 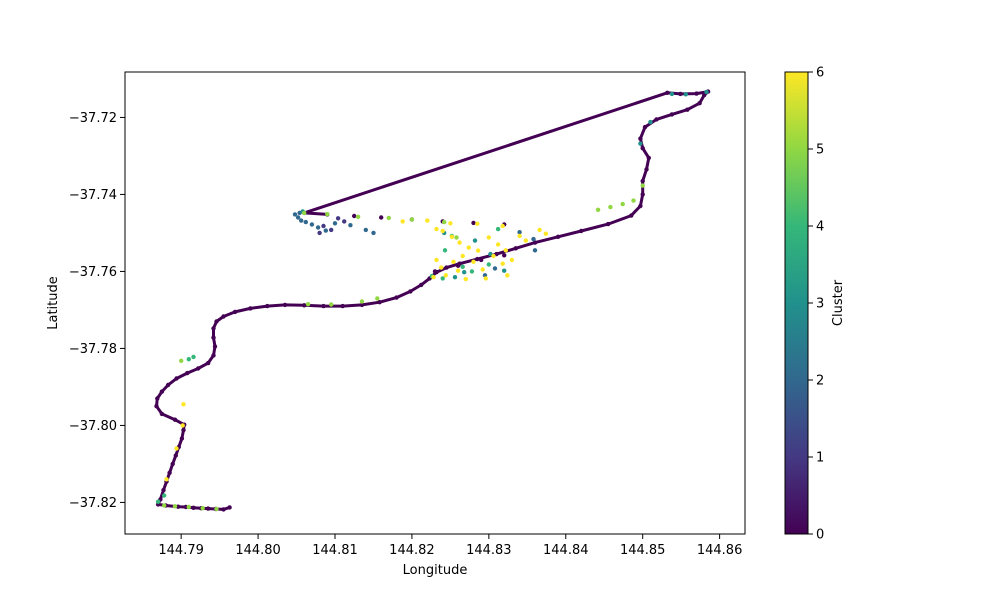 What do you see at coordinates (93, 503) in the screenshot?
I see `y-tick-label: −37.82` at bounding box center [93, 503].